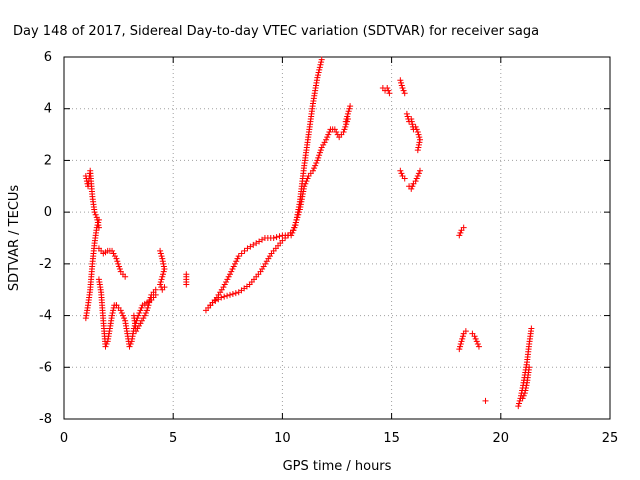  What do you see at coordinates (45, 367) in the screenshot?
I see `y-tick-label: -6` at bounding box center [45, 367].